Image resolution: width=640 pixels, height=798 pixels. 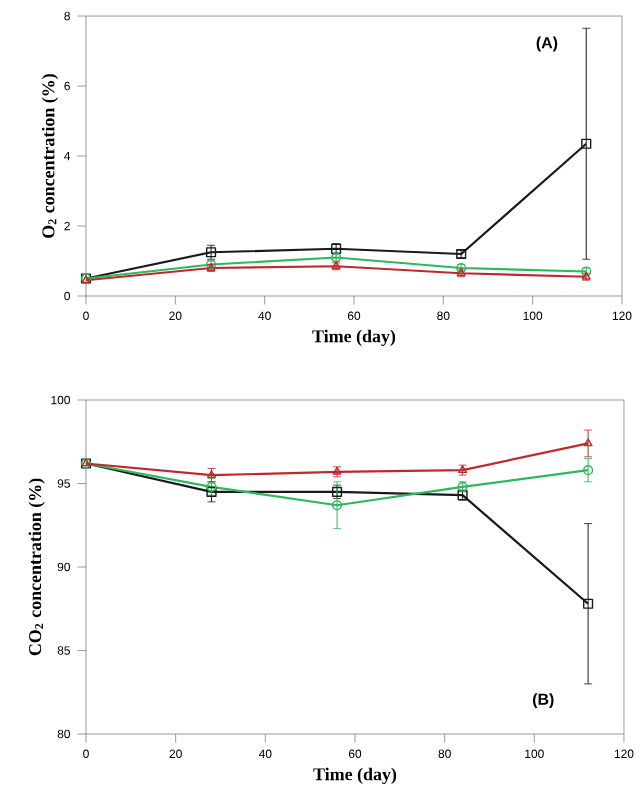 What do you see at coordinates (49, 156) in the screenshot?
I see `y-axis-title: O$_{2}$ concentration (%)` at bounding box center [49, 156].